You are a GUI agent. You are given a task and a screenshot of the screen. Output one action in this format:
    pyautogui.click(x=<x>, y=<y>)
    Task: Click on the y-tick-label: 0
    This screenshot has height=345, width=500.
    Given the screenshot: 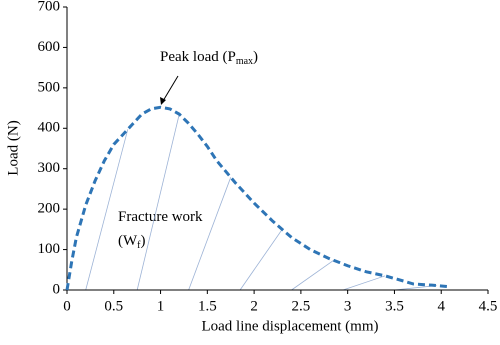 What is the action you would take?
    pyautogui.click(x=57, y=289)
    